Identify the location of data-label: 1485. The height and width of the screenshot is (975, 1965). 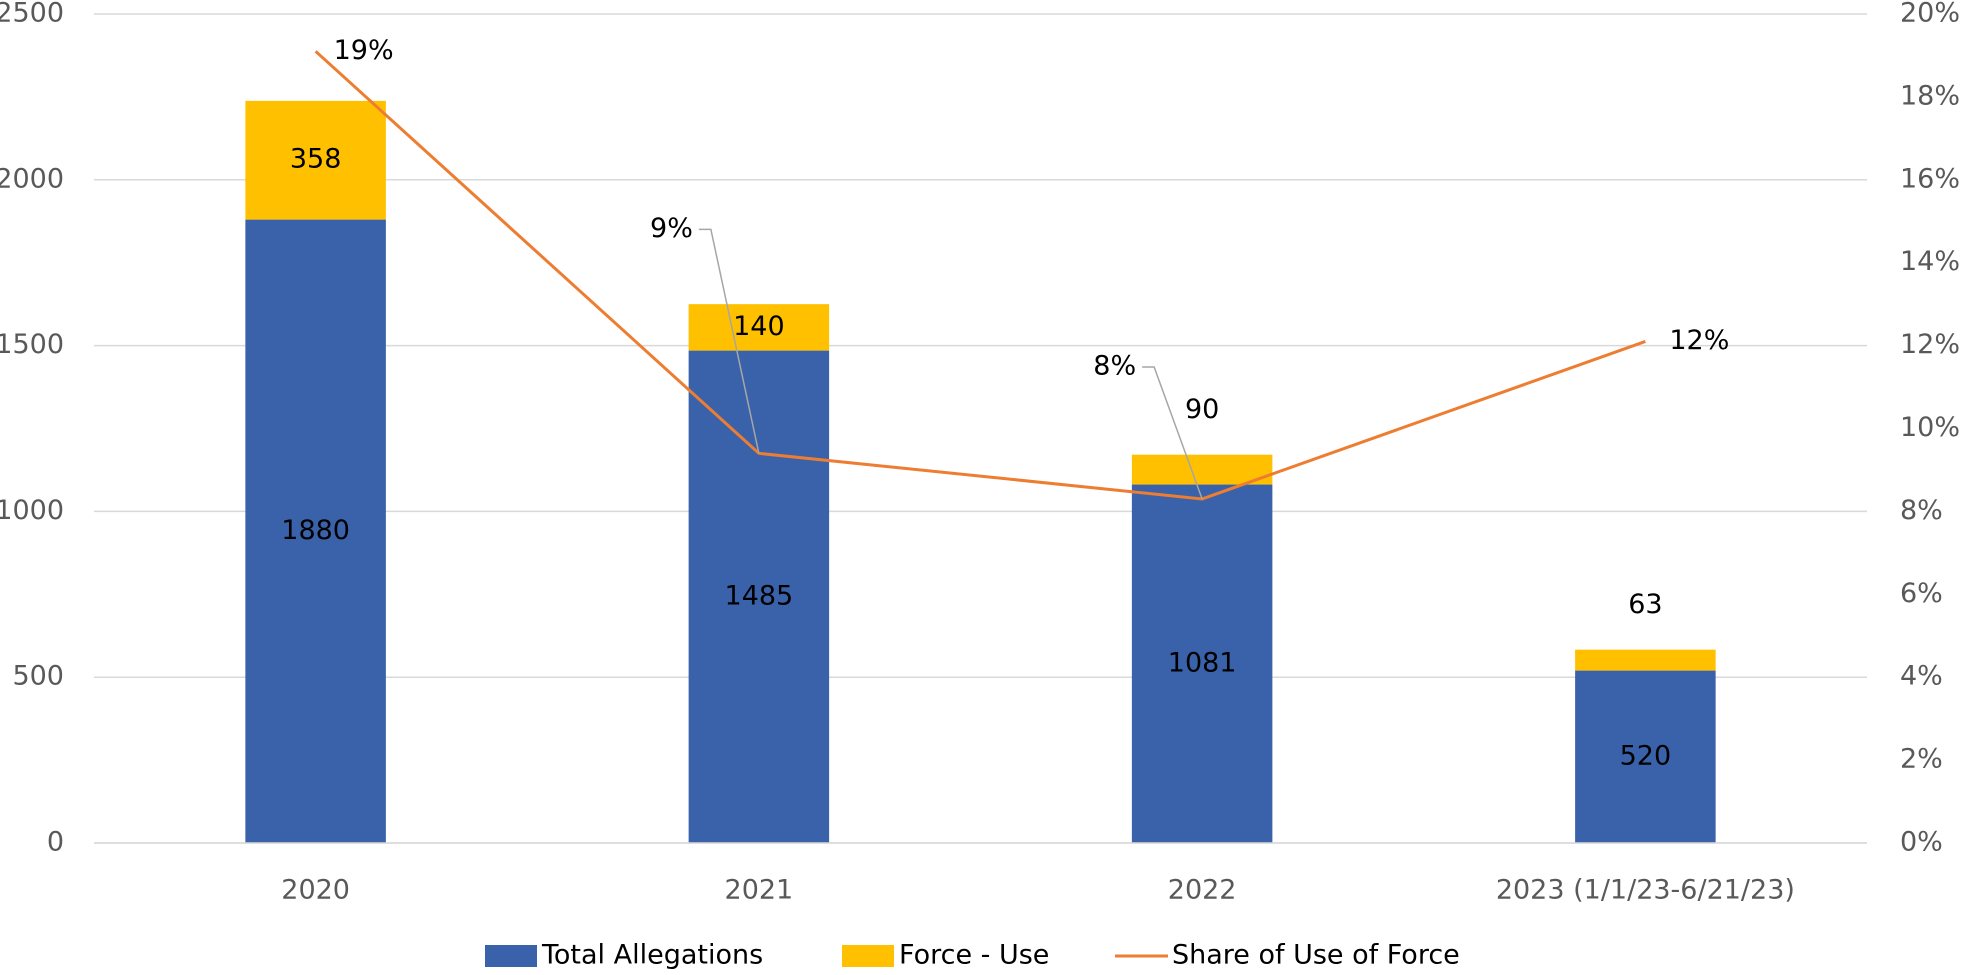
(759, 595).